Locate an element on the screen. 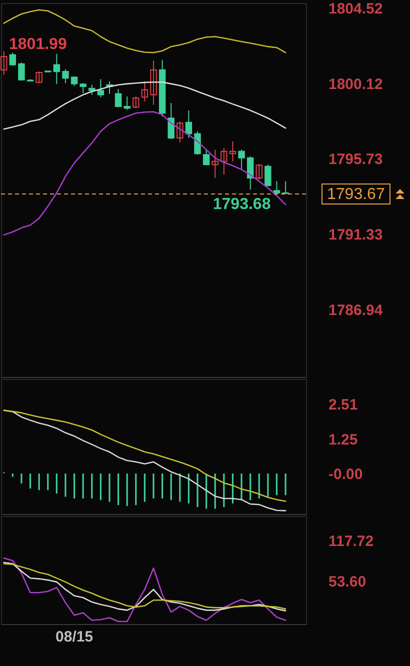 This screenshot has width=410, height=666. y-tick-label: 1795.73 is located at coordinates (355, 159).